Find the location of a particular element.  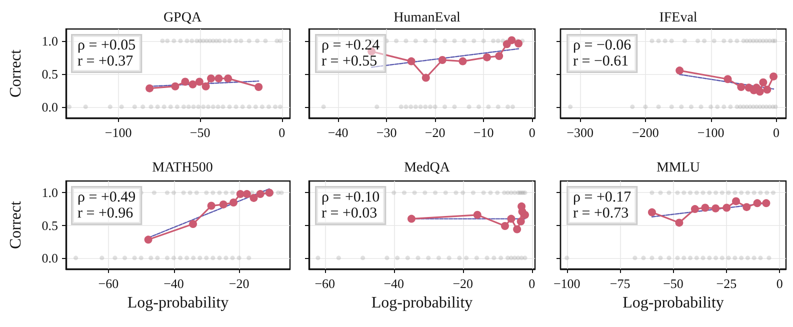

chart-title: MMLU is located at coordinates (678, 168).